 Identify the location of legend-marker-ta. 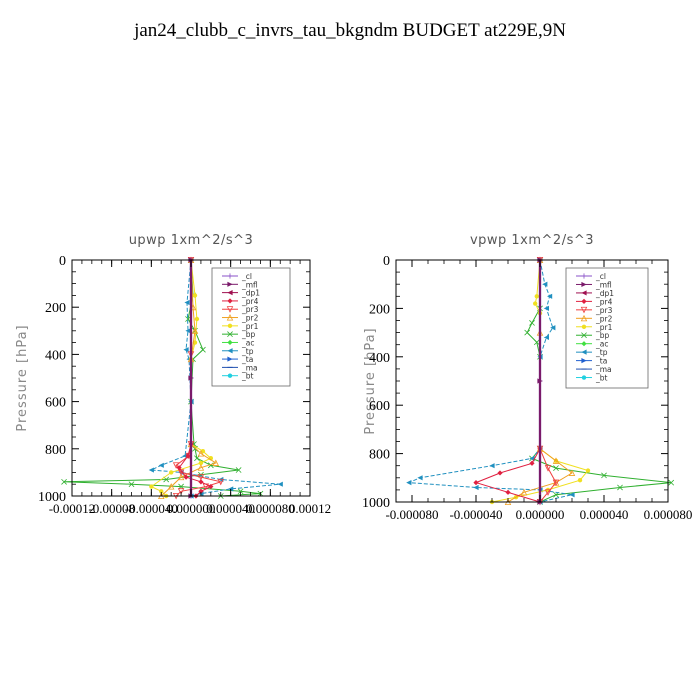
(584, 361).